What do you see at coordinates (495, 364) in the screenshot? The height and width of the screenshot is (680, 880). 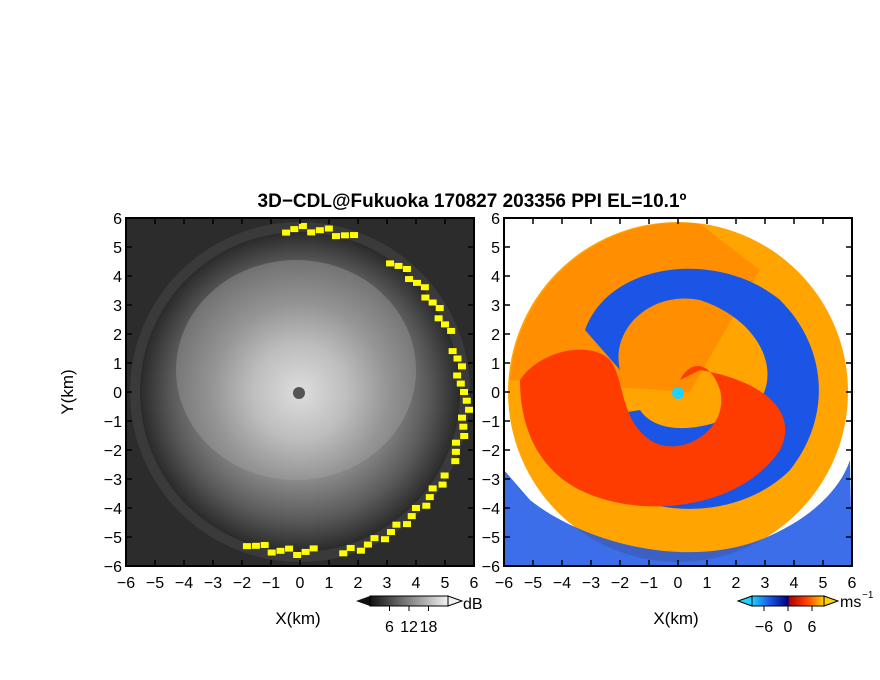 I see `y-tick-label: 1` at bounding box center [495, 364].